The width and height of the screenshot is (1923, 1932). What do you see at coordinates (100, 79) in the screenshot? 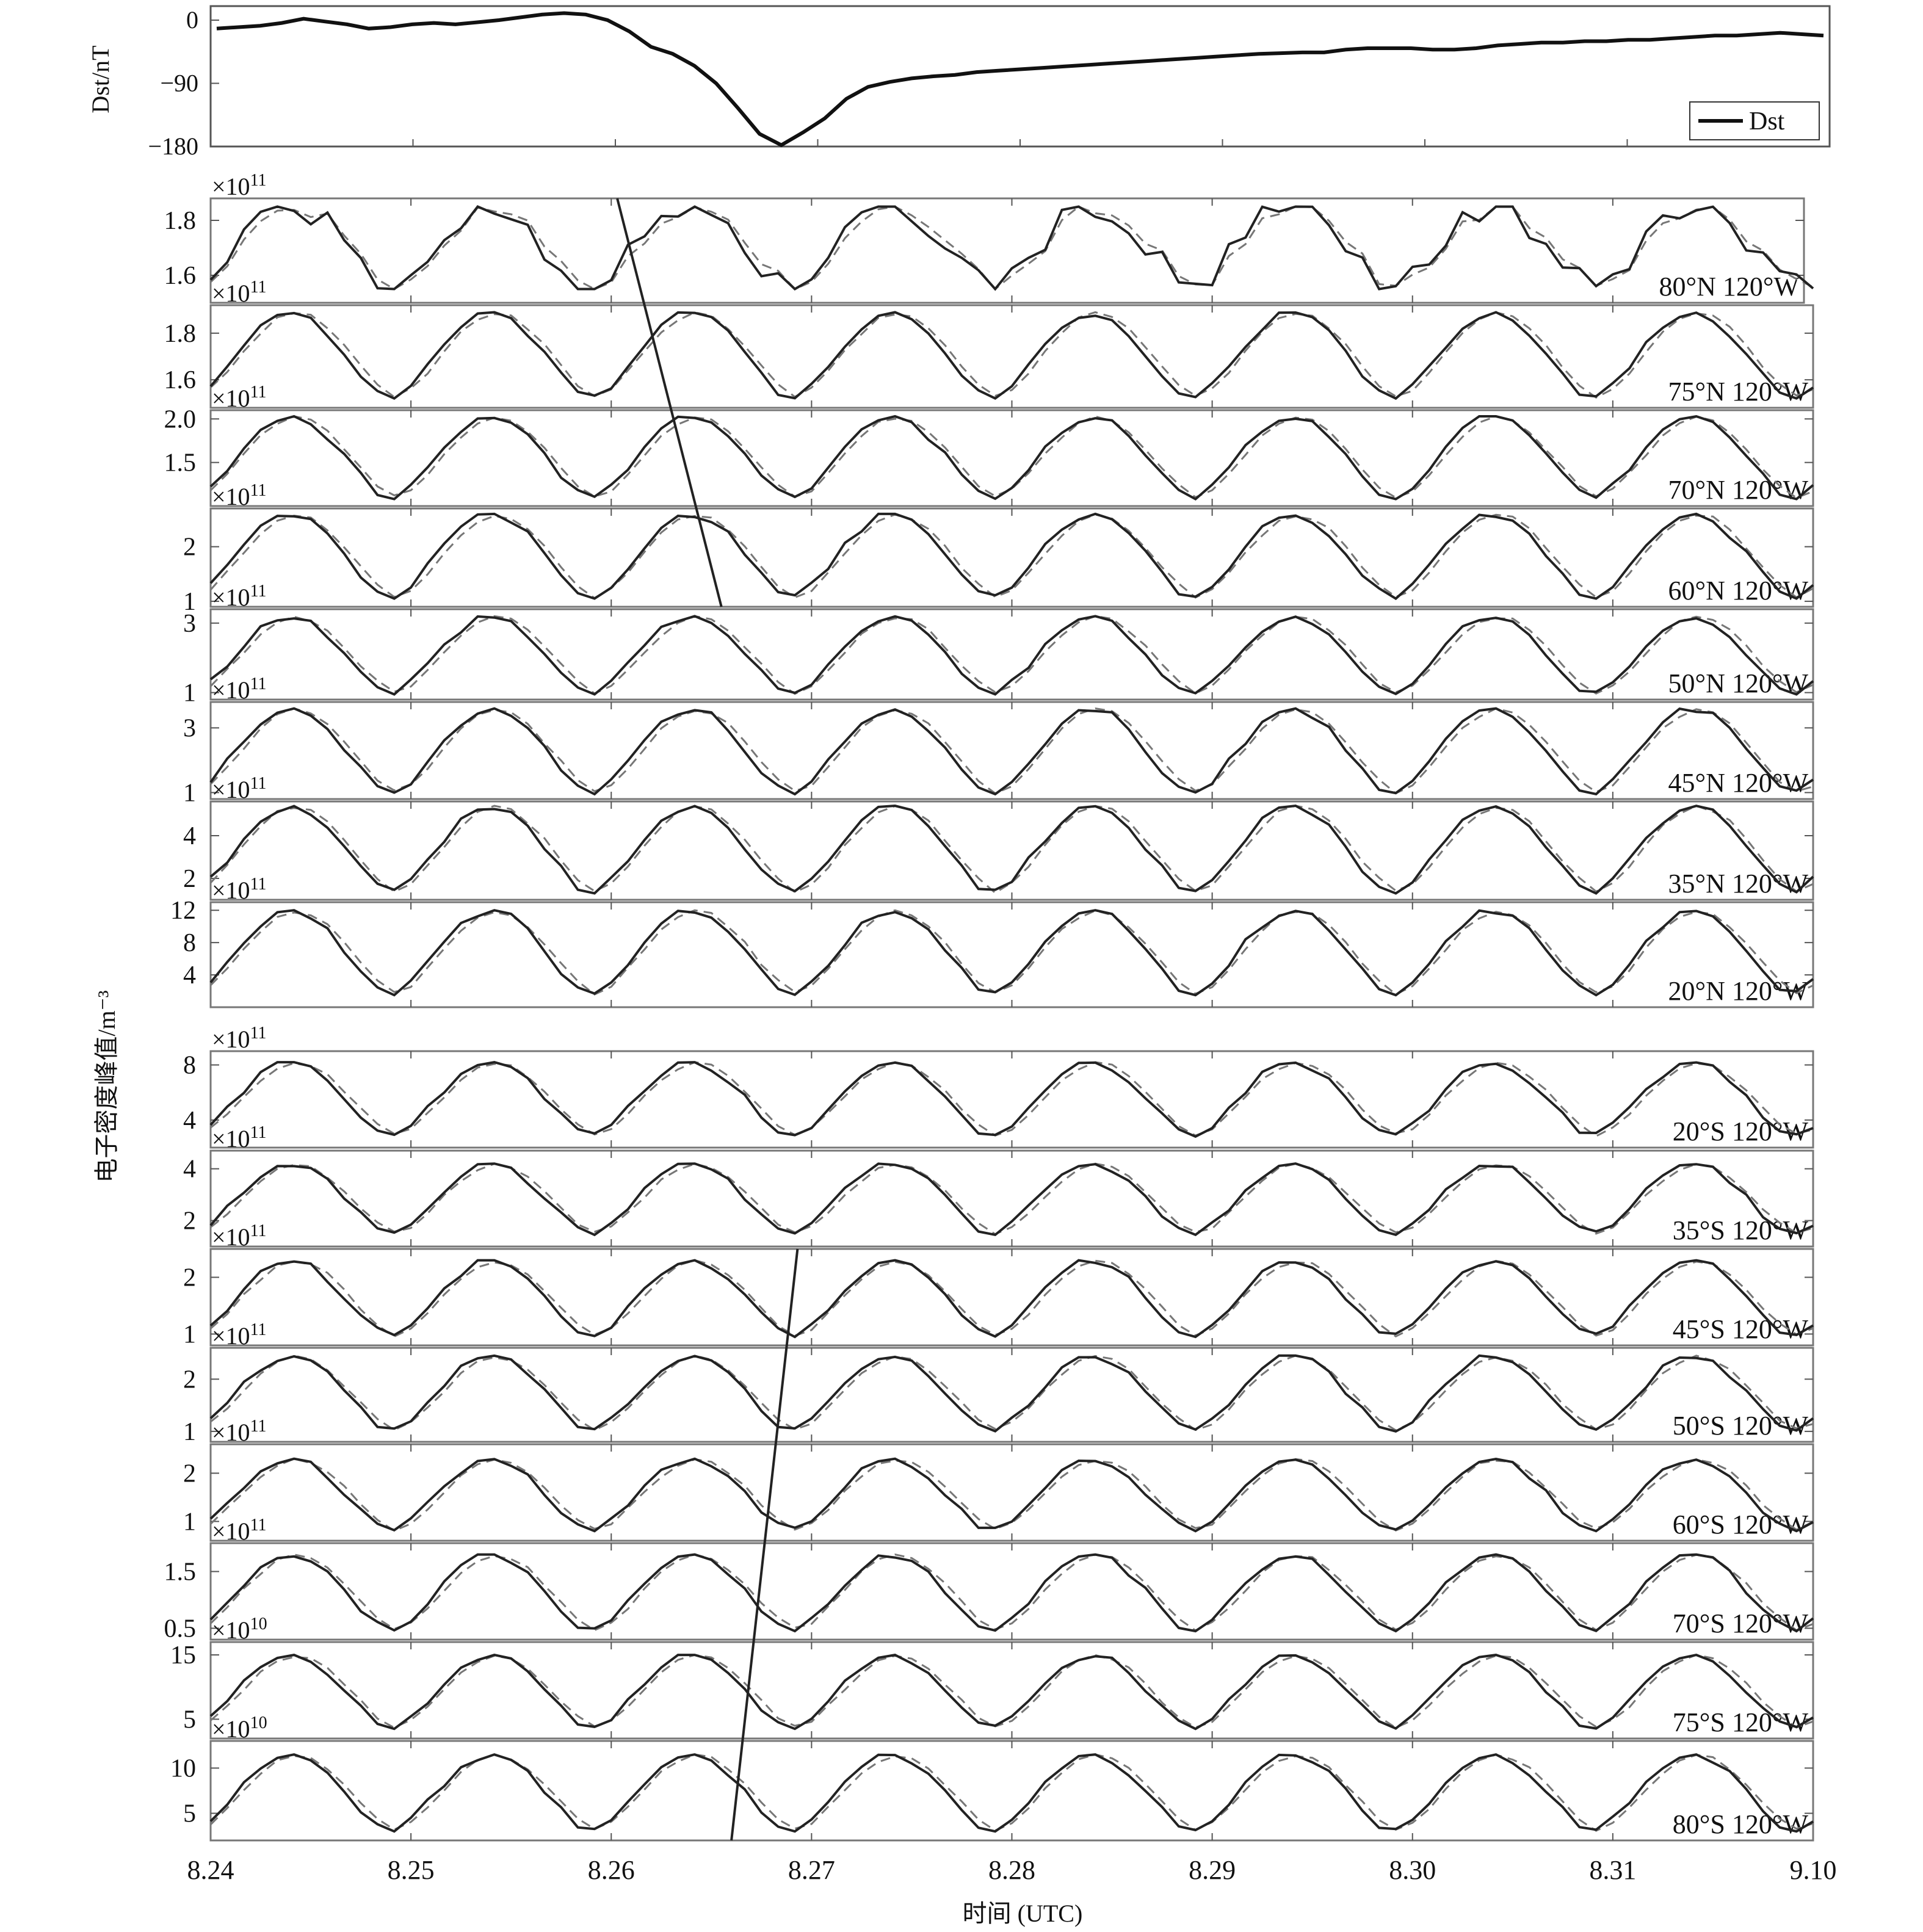
I see `dst-y-axis-label: Dst/nT` at bounding box center [100, 79].